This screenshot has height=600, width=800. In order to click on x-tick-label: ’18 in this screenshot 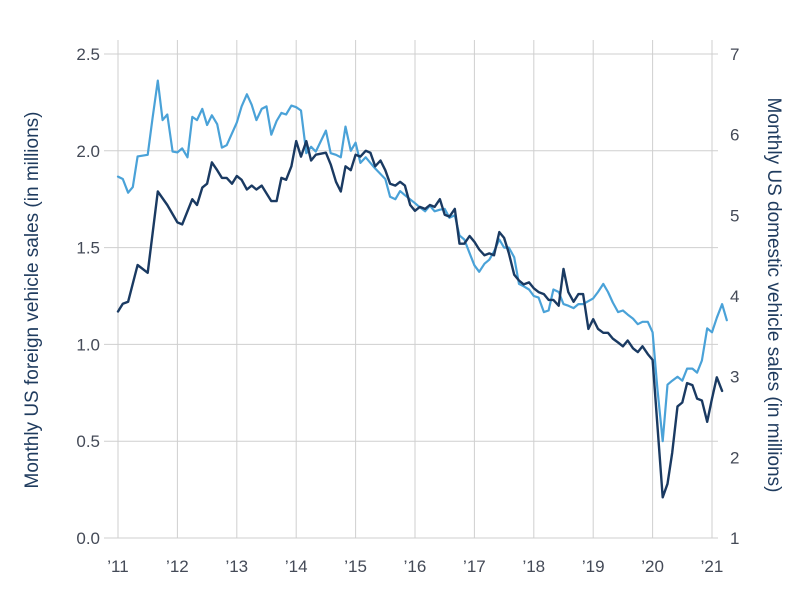, I will do `click(533, 566)`.